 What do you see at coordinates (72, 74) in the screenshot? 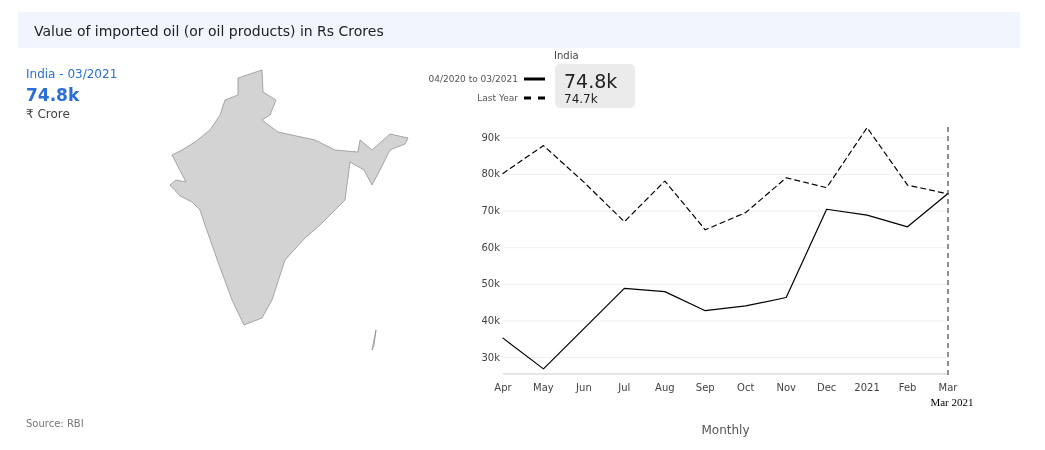
I see `text: India - 03/2021` at bounding box center [72, 74].